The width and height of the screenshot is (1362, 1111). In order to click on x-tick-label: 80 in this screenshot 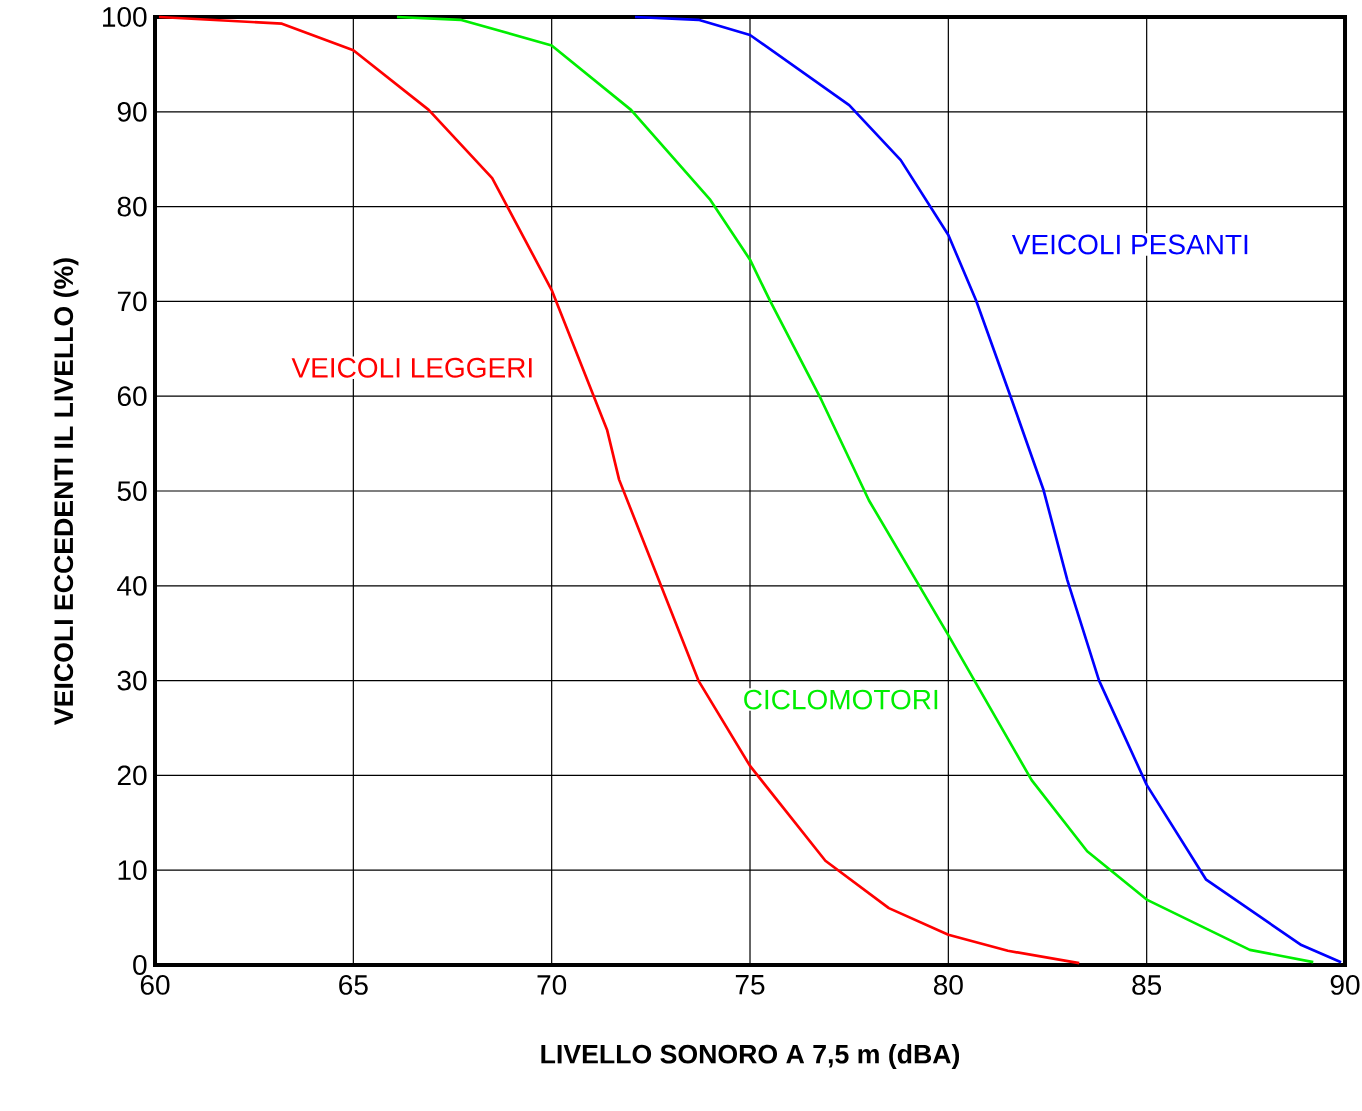, I will do `click(948, 985)`.